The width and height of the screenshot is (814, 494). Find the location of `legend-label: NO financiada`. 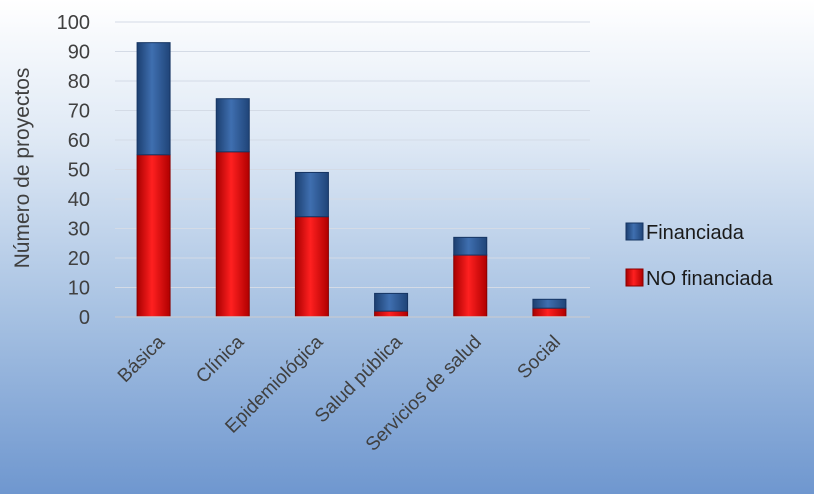

legend-label: NO financiada is located at coordinates (710, 279).